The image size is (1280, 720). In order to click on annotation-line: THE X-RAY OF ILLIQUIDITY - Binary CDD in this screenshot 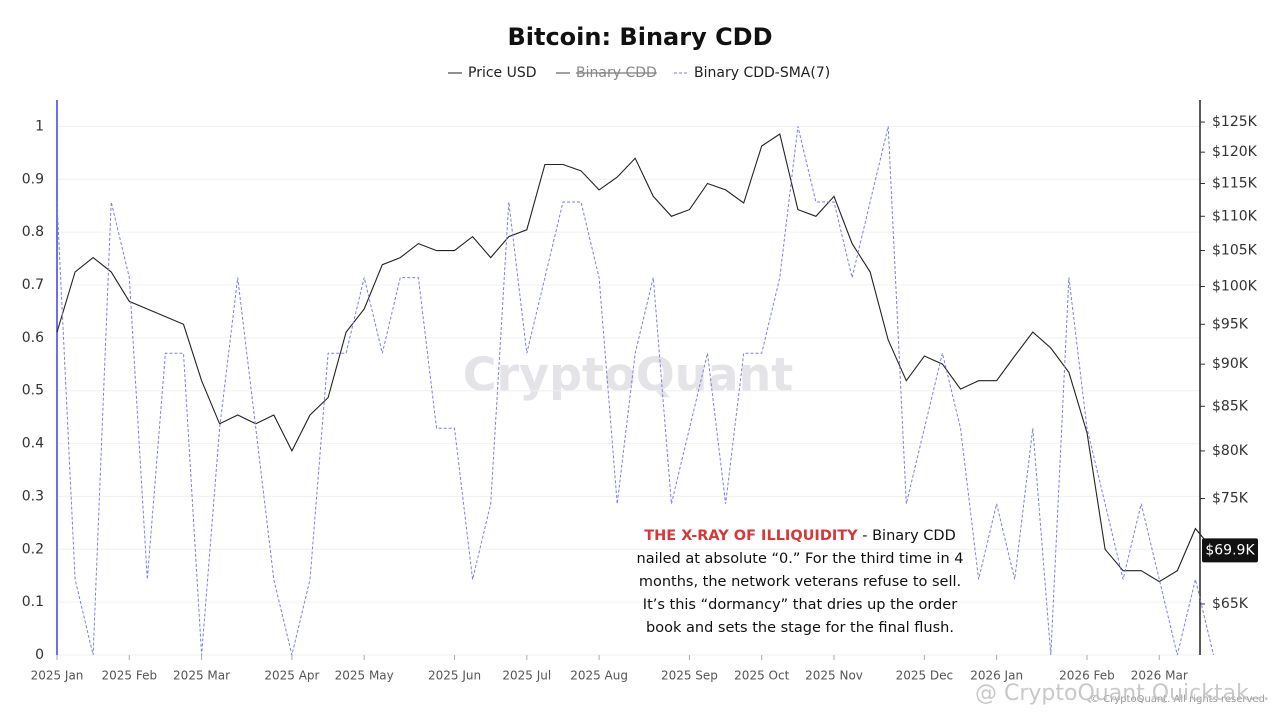, I will do `click(800, 536)`.